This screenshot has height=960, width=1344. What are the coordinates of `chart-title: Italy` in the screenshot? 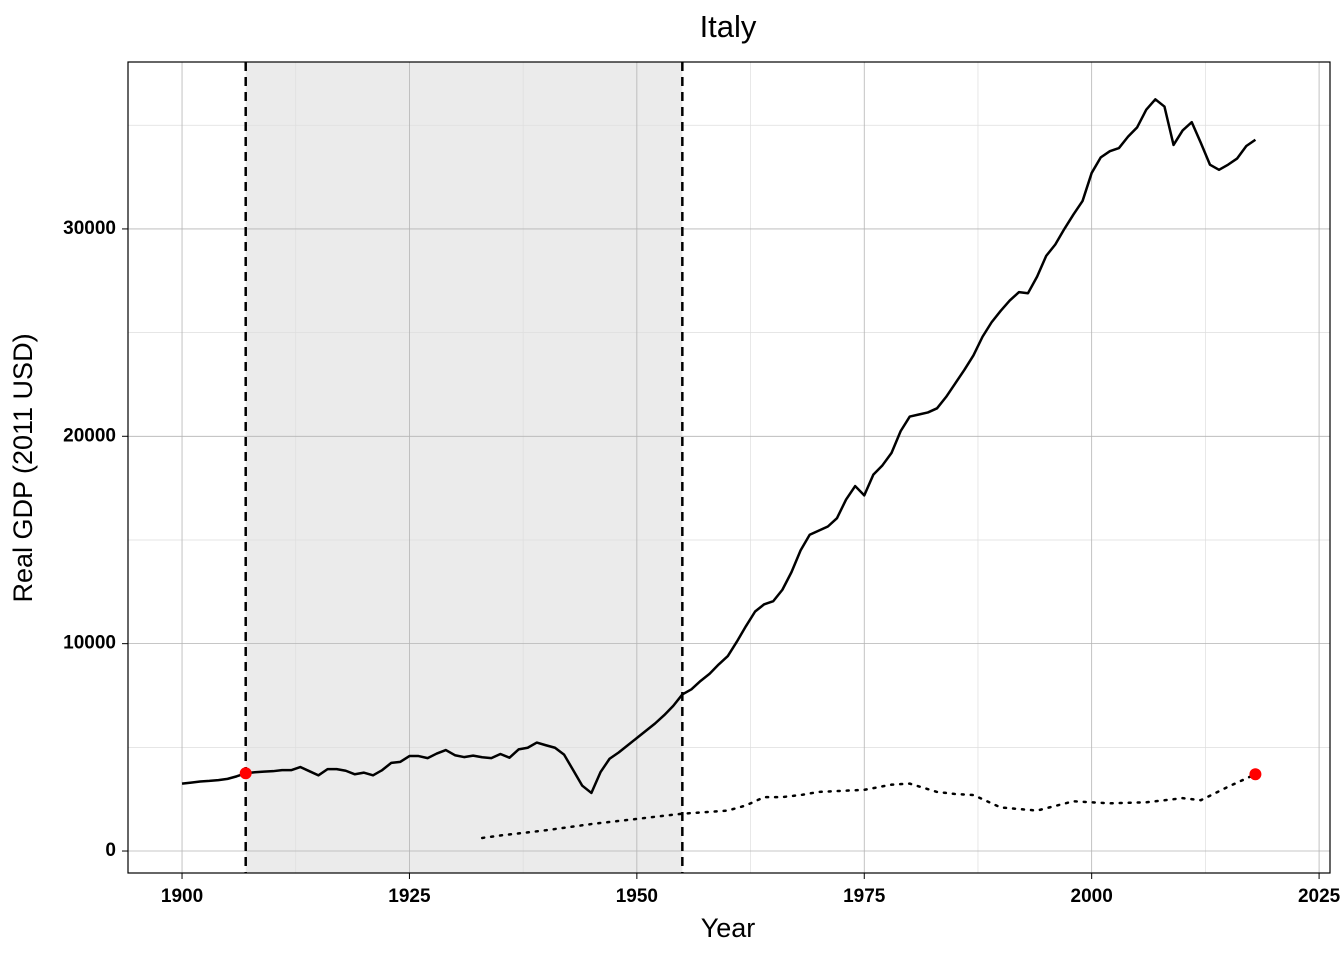 It's located at (728, 26).